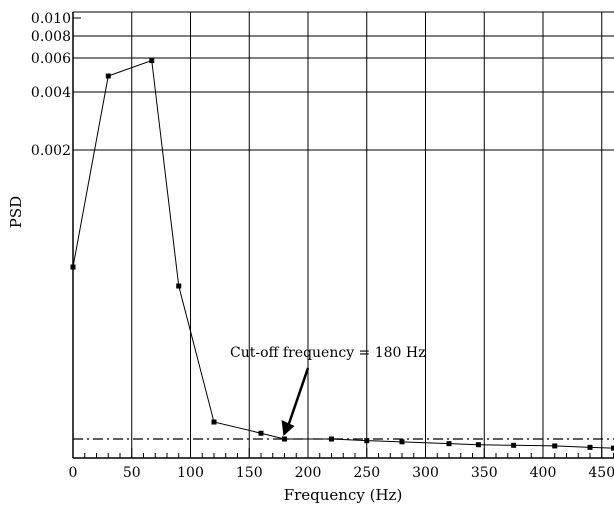 Image resolution: width=614 pixels, height=506 pixels. I want to click on x-tick-label: 400, so click(543, 473).